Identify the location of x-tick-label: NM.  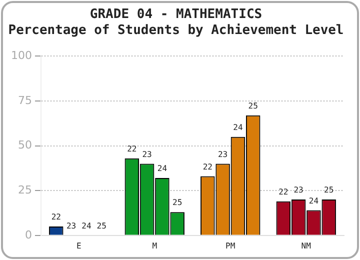
(306, 245).